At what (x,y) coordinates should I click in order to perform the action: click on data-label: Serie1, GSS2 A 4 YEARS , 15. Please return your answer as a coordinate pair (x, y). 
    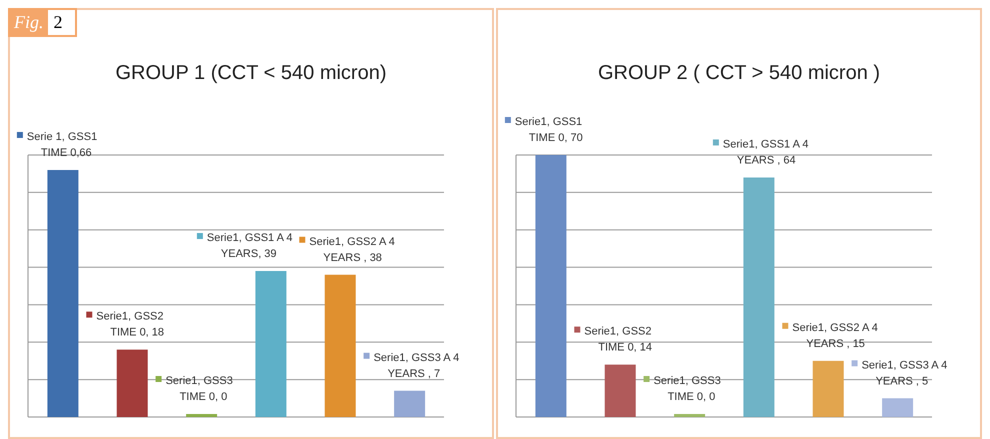
    Looking at the image, I should click on (835, 336).